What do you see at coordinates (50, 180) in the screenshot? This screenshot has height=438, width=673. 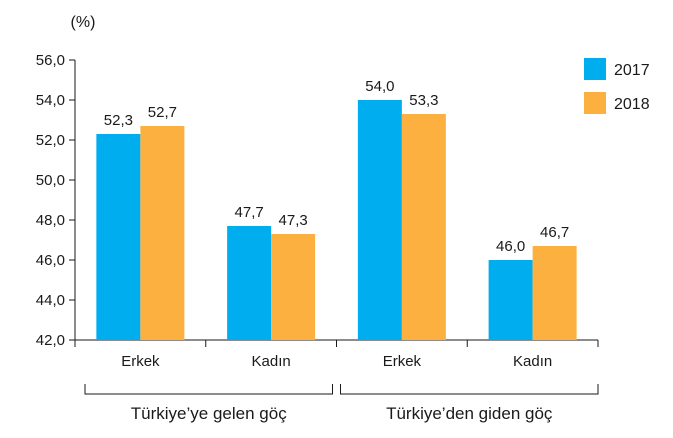 I see `y-tick-label: 50,0` at bounding box center [50, 180].